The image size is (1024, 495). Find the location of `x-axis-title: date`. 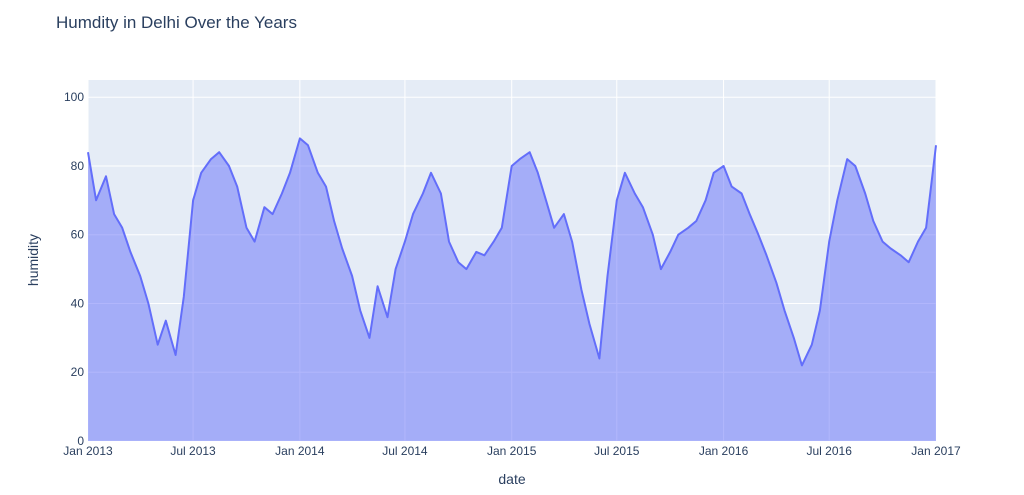

x-axis-title: date is located at coordinates (511, 479).